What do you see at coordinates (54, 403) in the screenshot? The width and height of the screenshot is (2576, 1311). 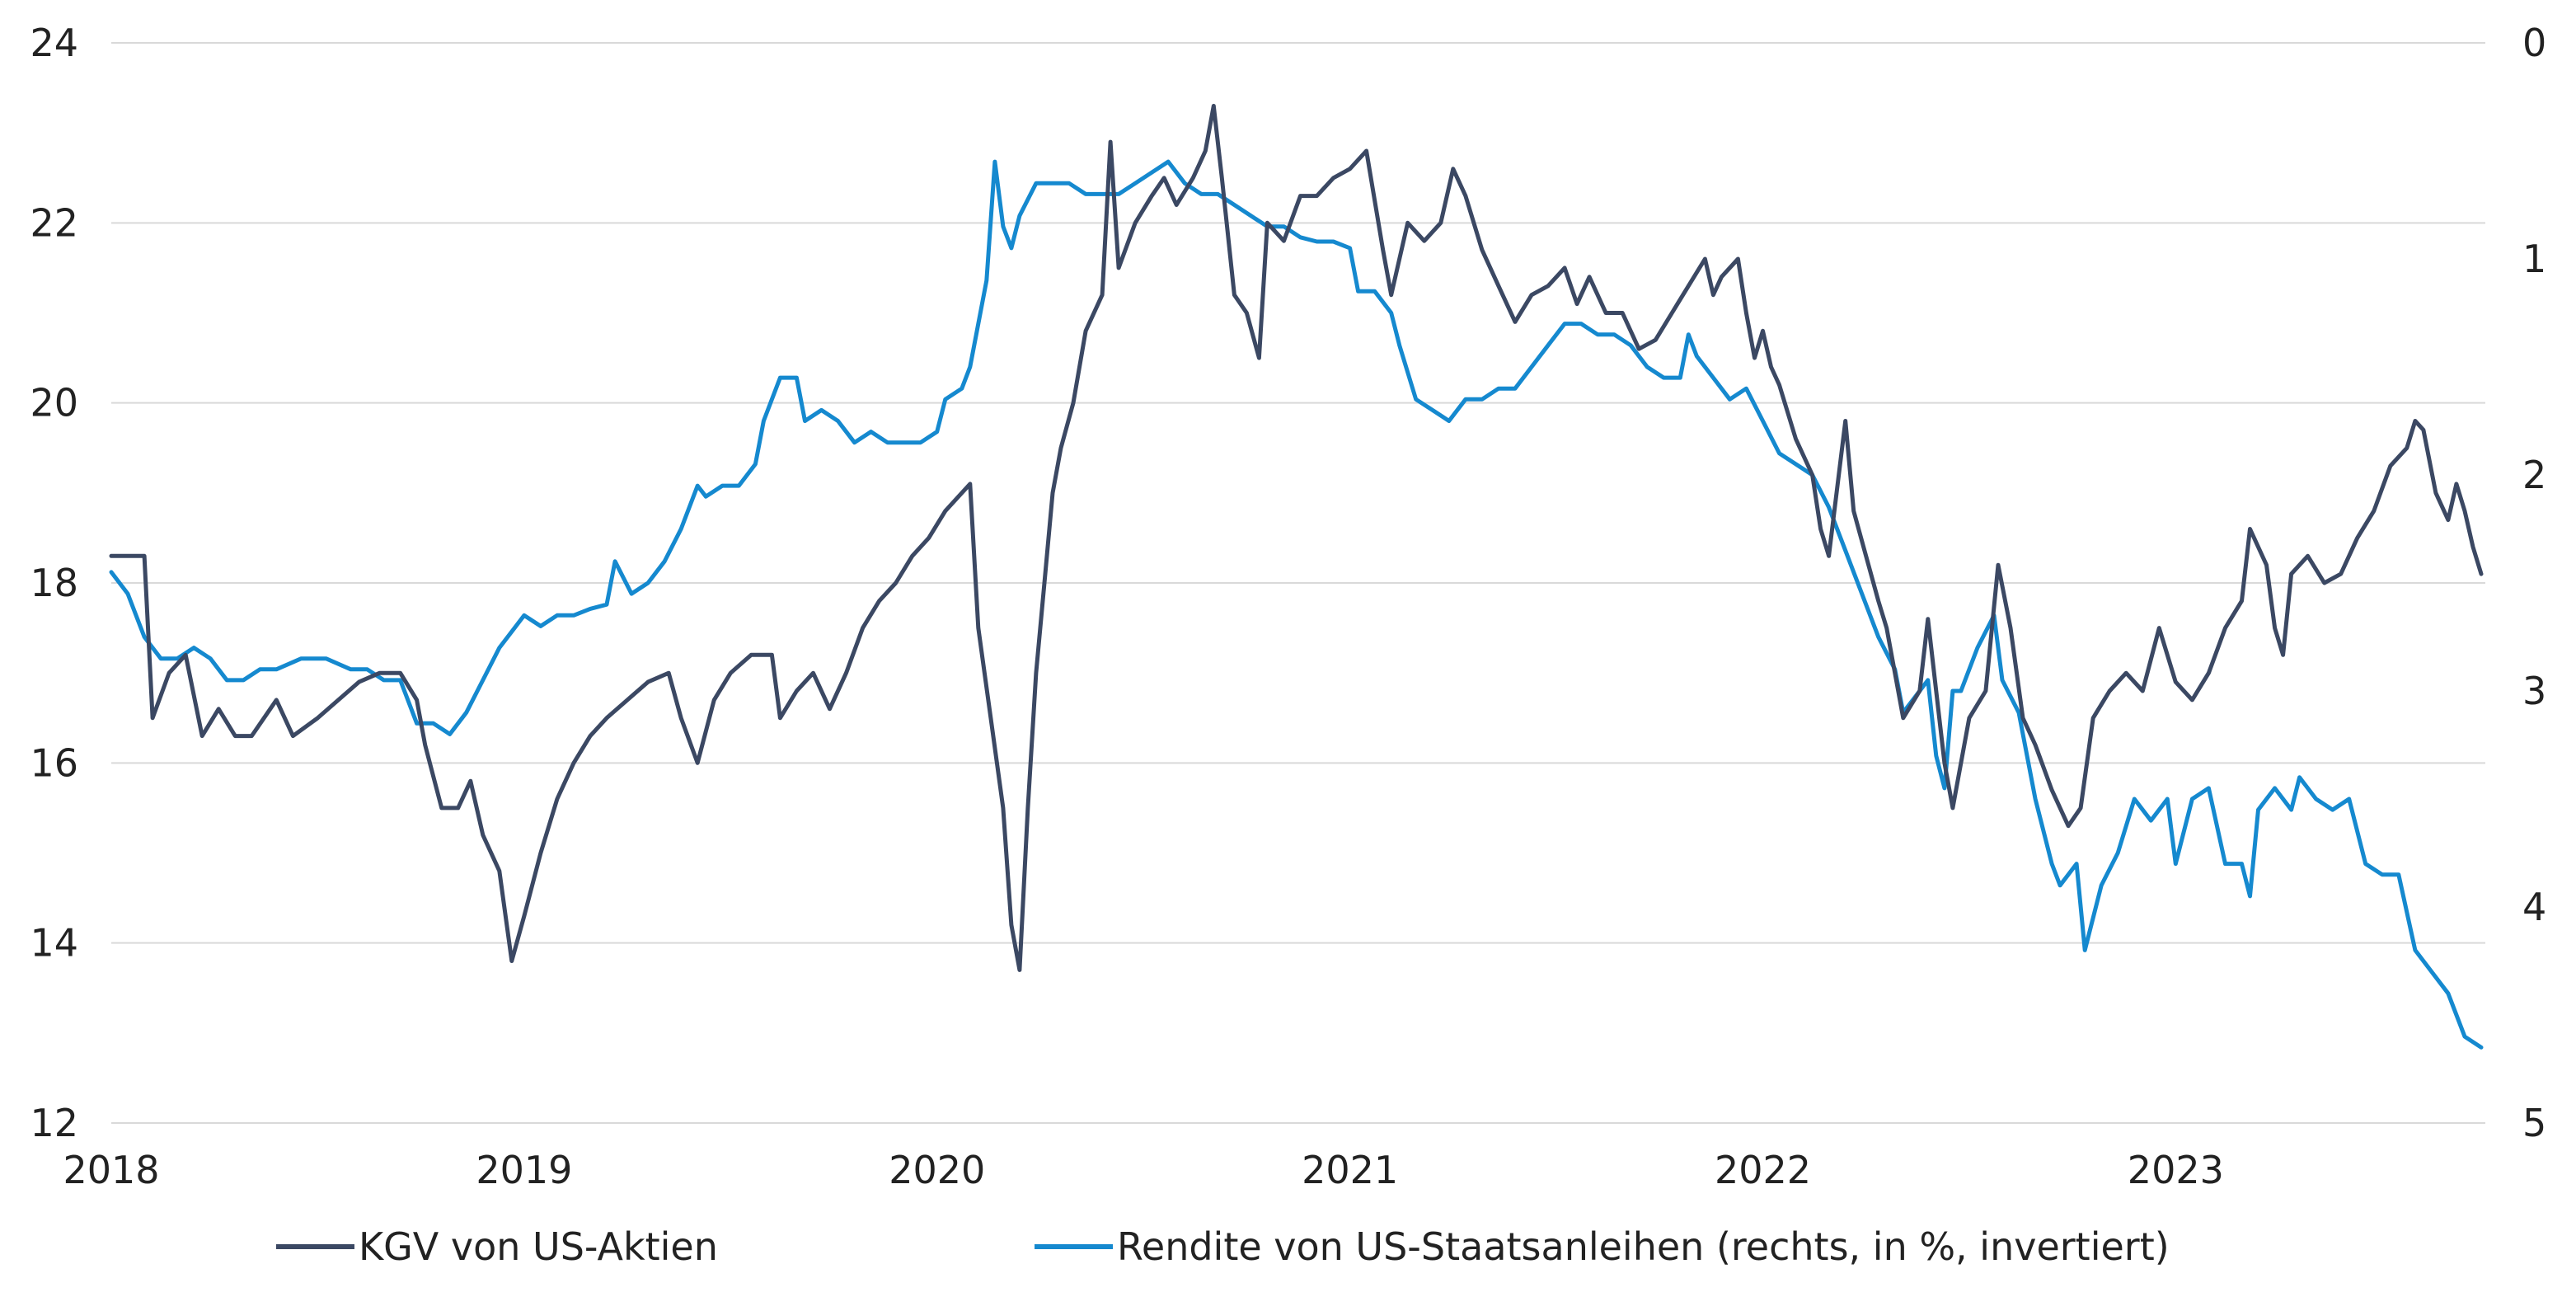 I see `left-tick-label: 20` at bounding box center [54, 403].